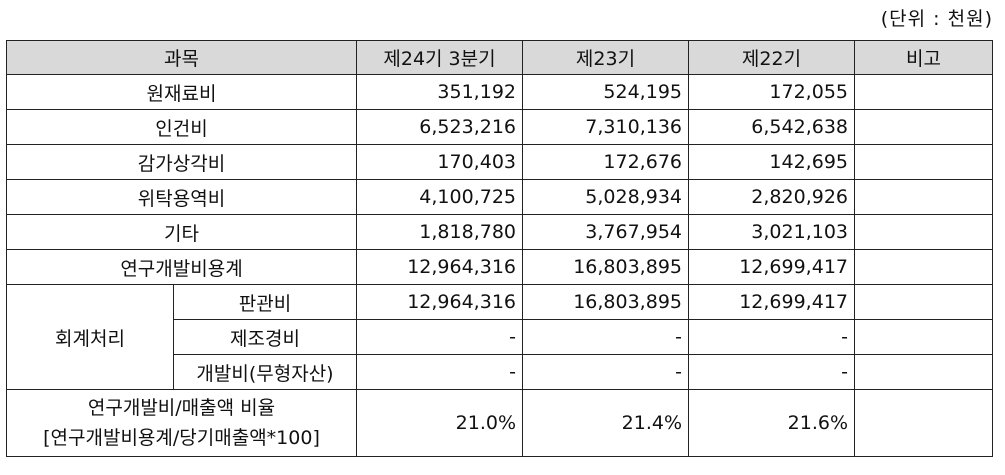 This screenshot has width=1005, height=475. Describe the element at coordinates (181, 423) in the screenshot. I see `ratio-label: 연구개발비/매출액 비율 [연구개발비용계/당기매출액*100]` at that location.